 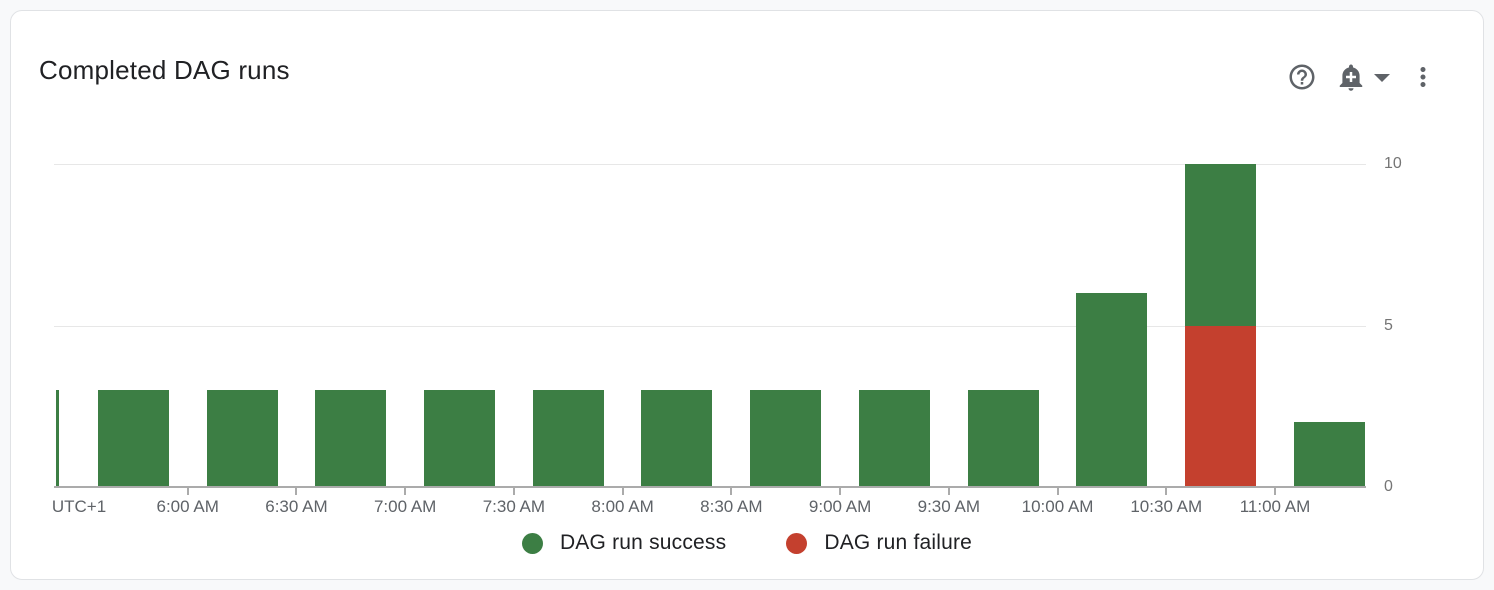 I want to click on x-axis-label: 7:00 AM, so click(x=405, y=506).